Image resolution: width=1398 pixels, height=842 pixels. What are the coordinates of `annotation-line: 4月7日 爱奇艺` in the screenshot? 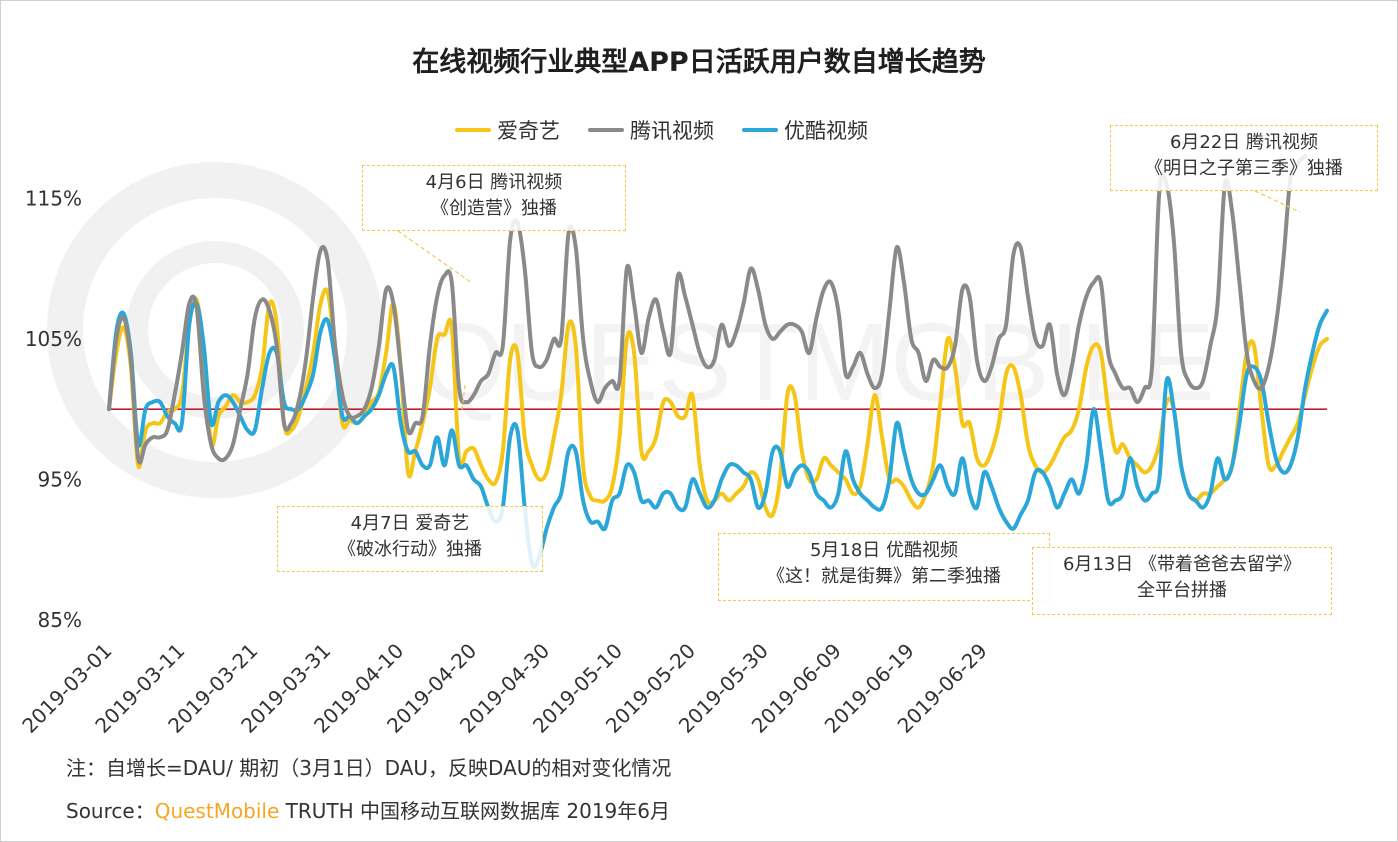 It's located at (410, 523).